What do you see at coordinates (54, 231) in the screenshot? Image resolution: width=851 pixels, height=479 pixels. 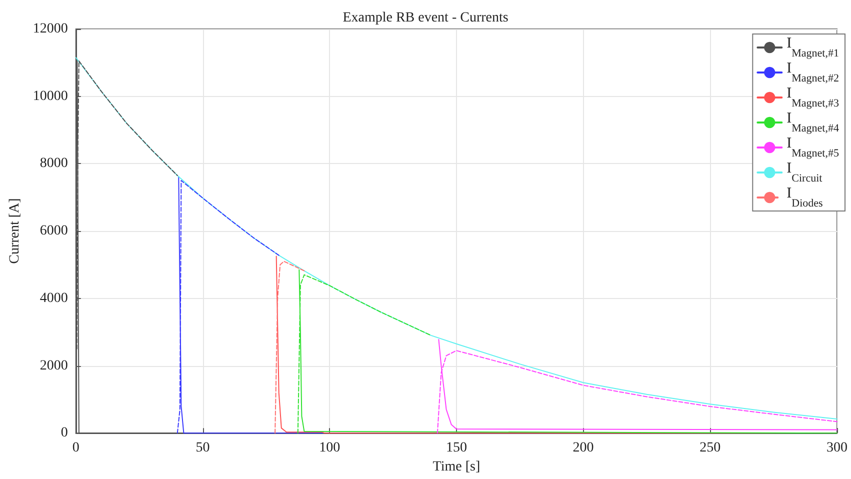 I see `y-tick-label: 6000` at bounding box center [54, 231].